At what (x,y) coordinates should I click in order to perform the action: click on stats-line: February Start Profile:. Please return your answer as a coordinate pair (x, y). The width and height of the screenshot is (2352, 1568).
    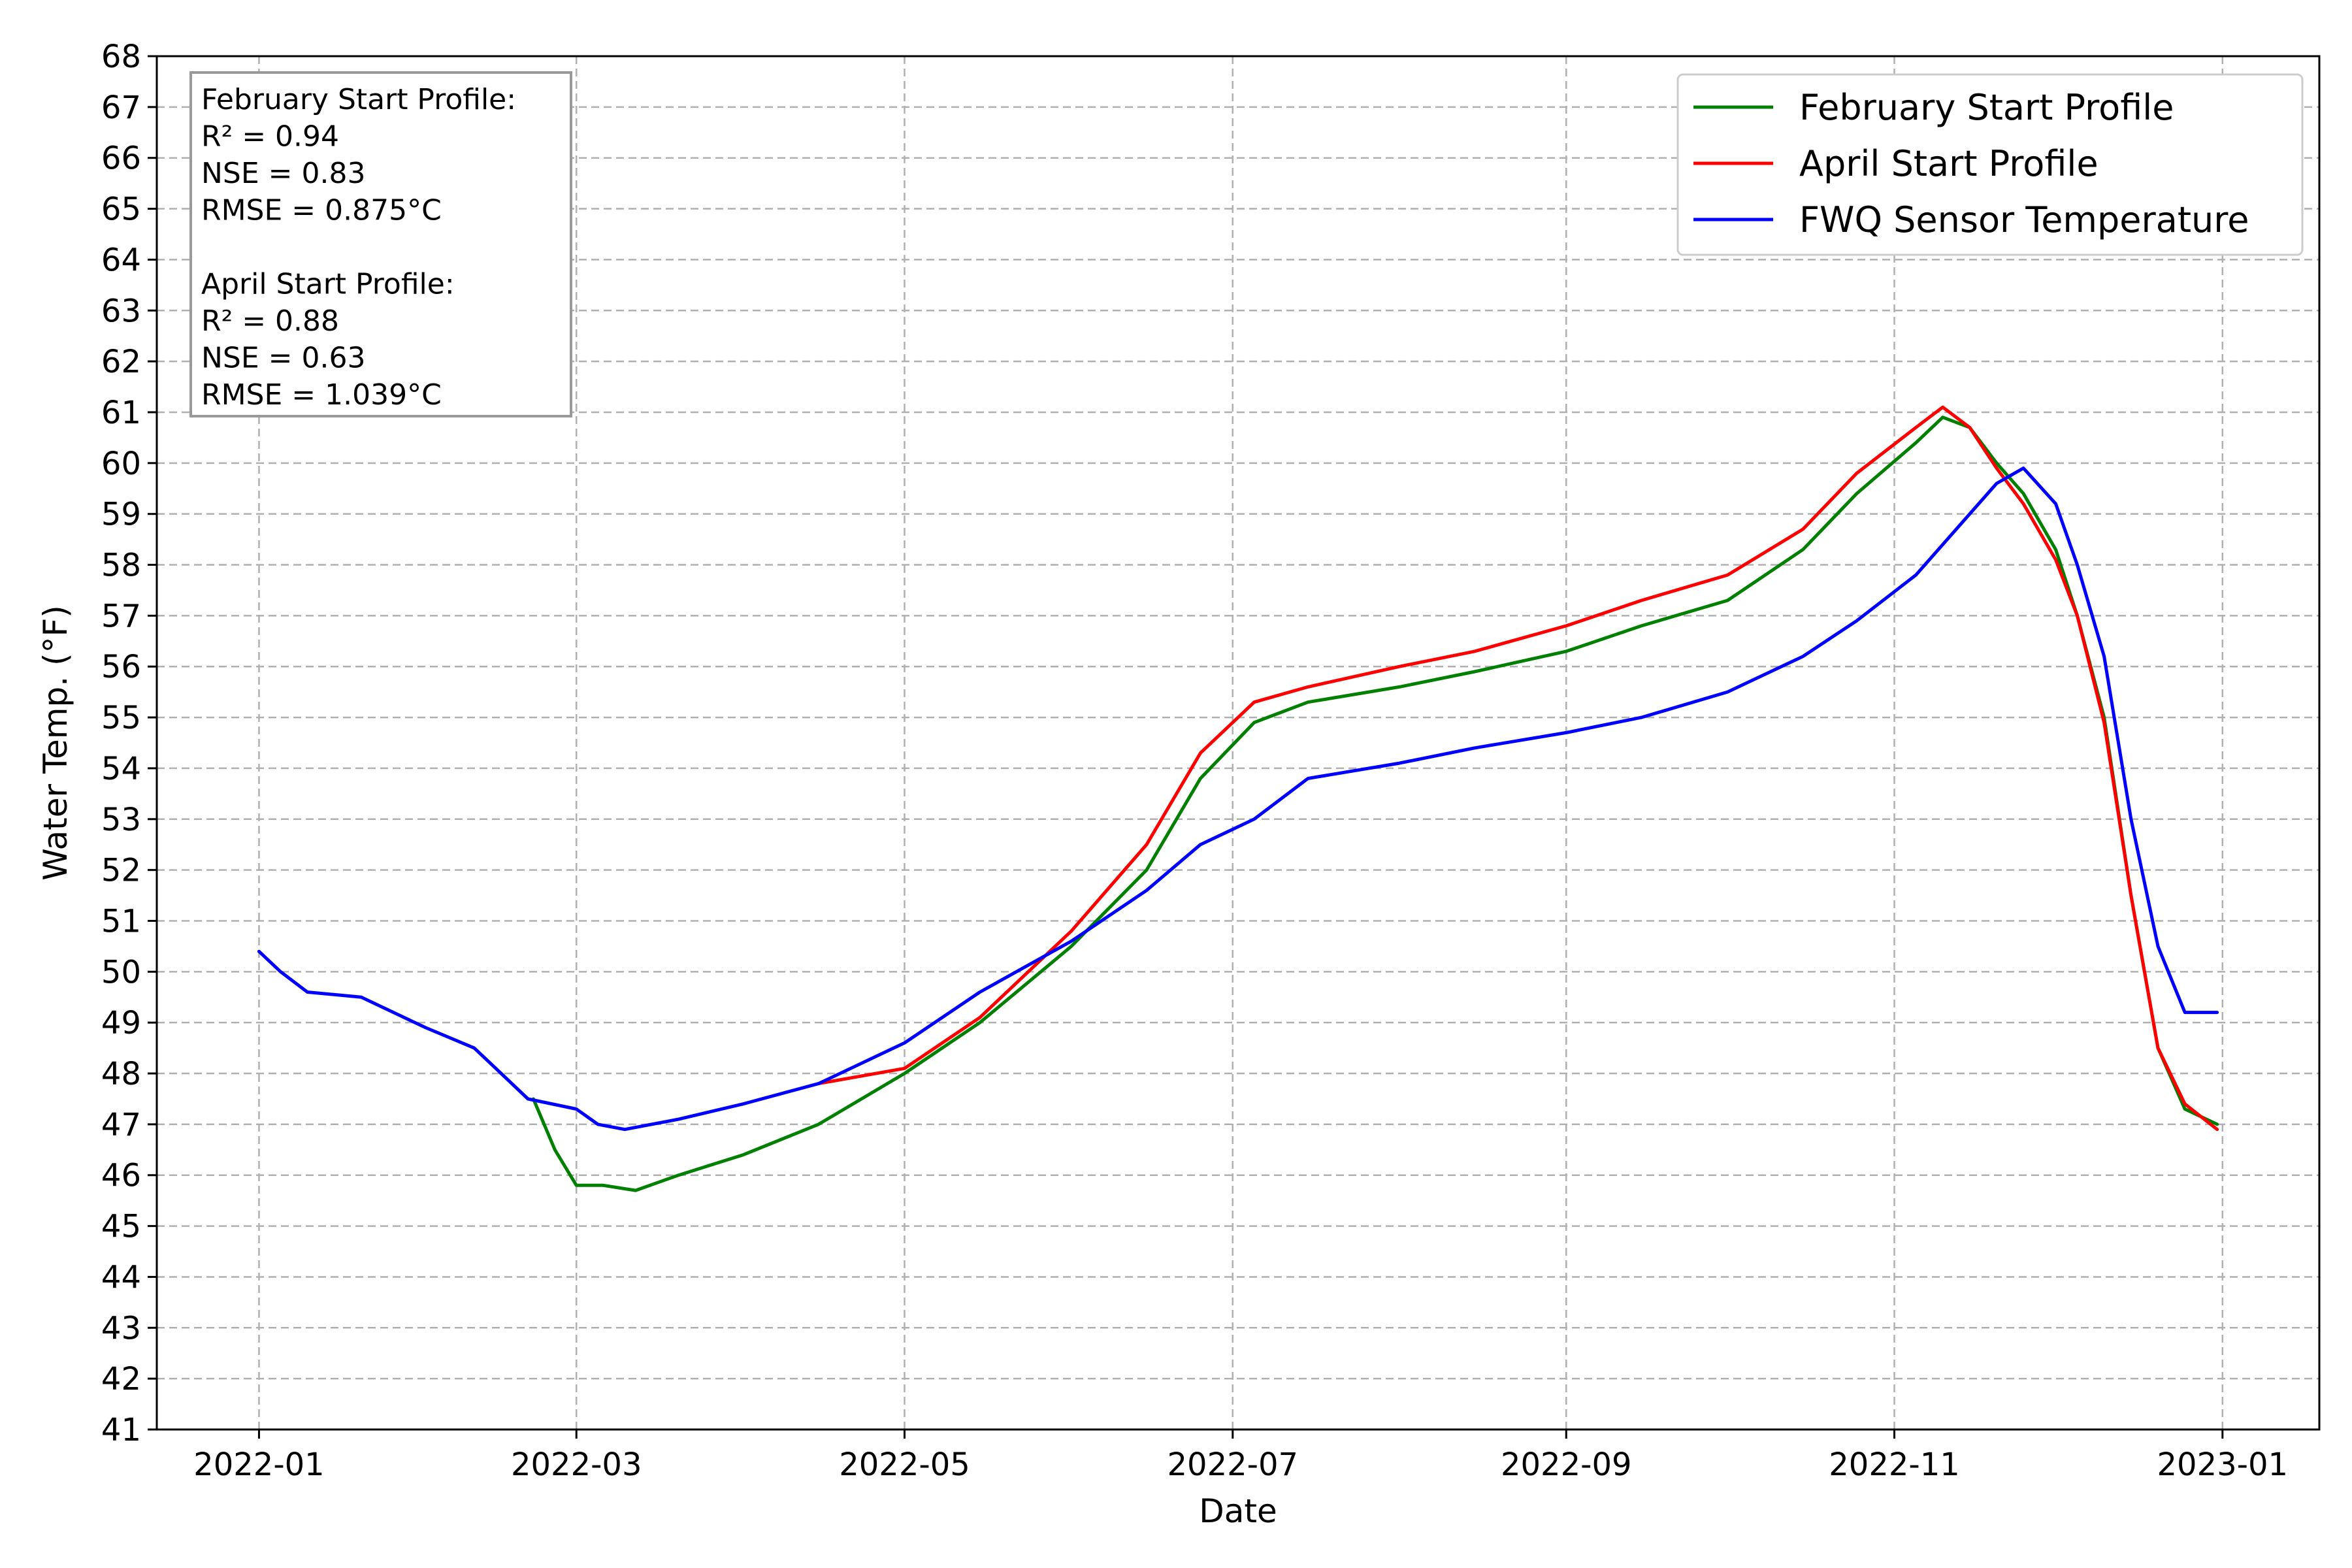
    Looking at the image, I should click on (358, 99).